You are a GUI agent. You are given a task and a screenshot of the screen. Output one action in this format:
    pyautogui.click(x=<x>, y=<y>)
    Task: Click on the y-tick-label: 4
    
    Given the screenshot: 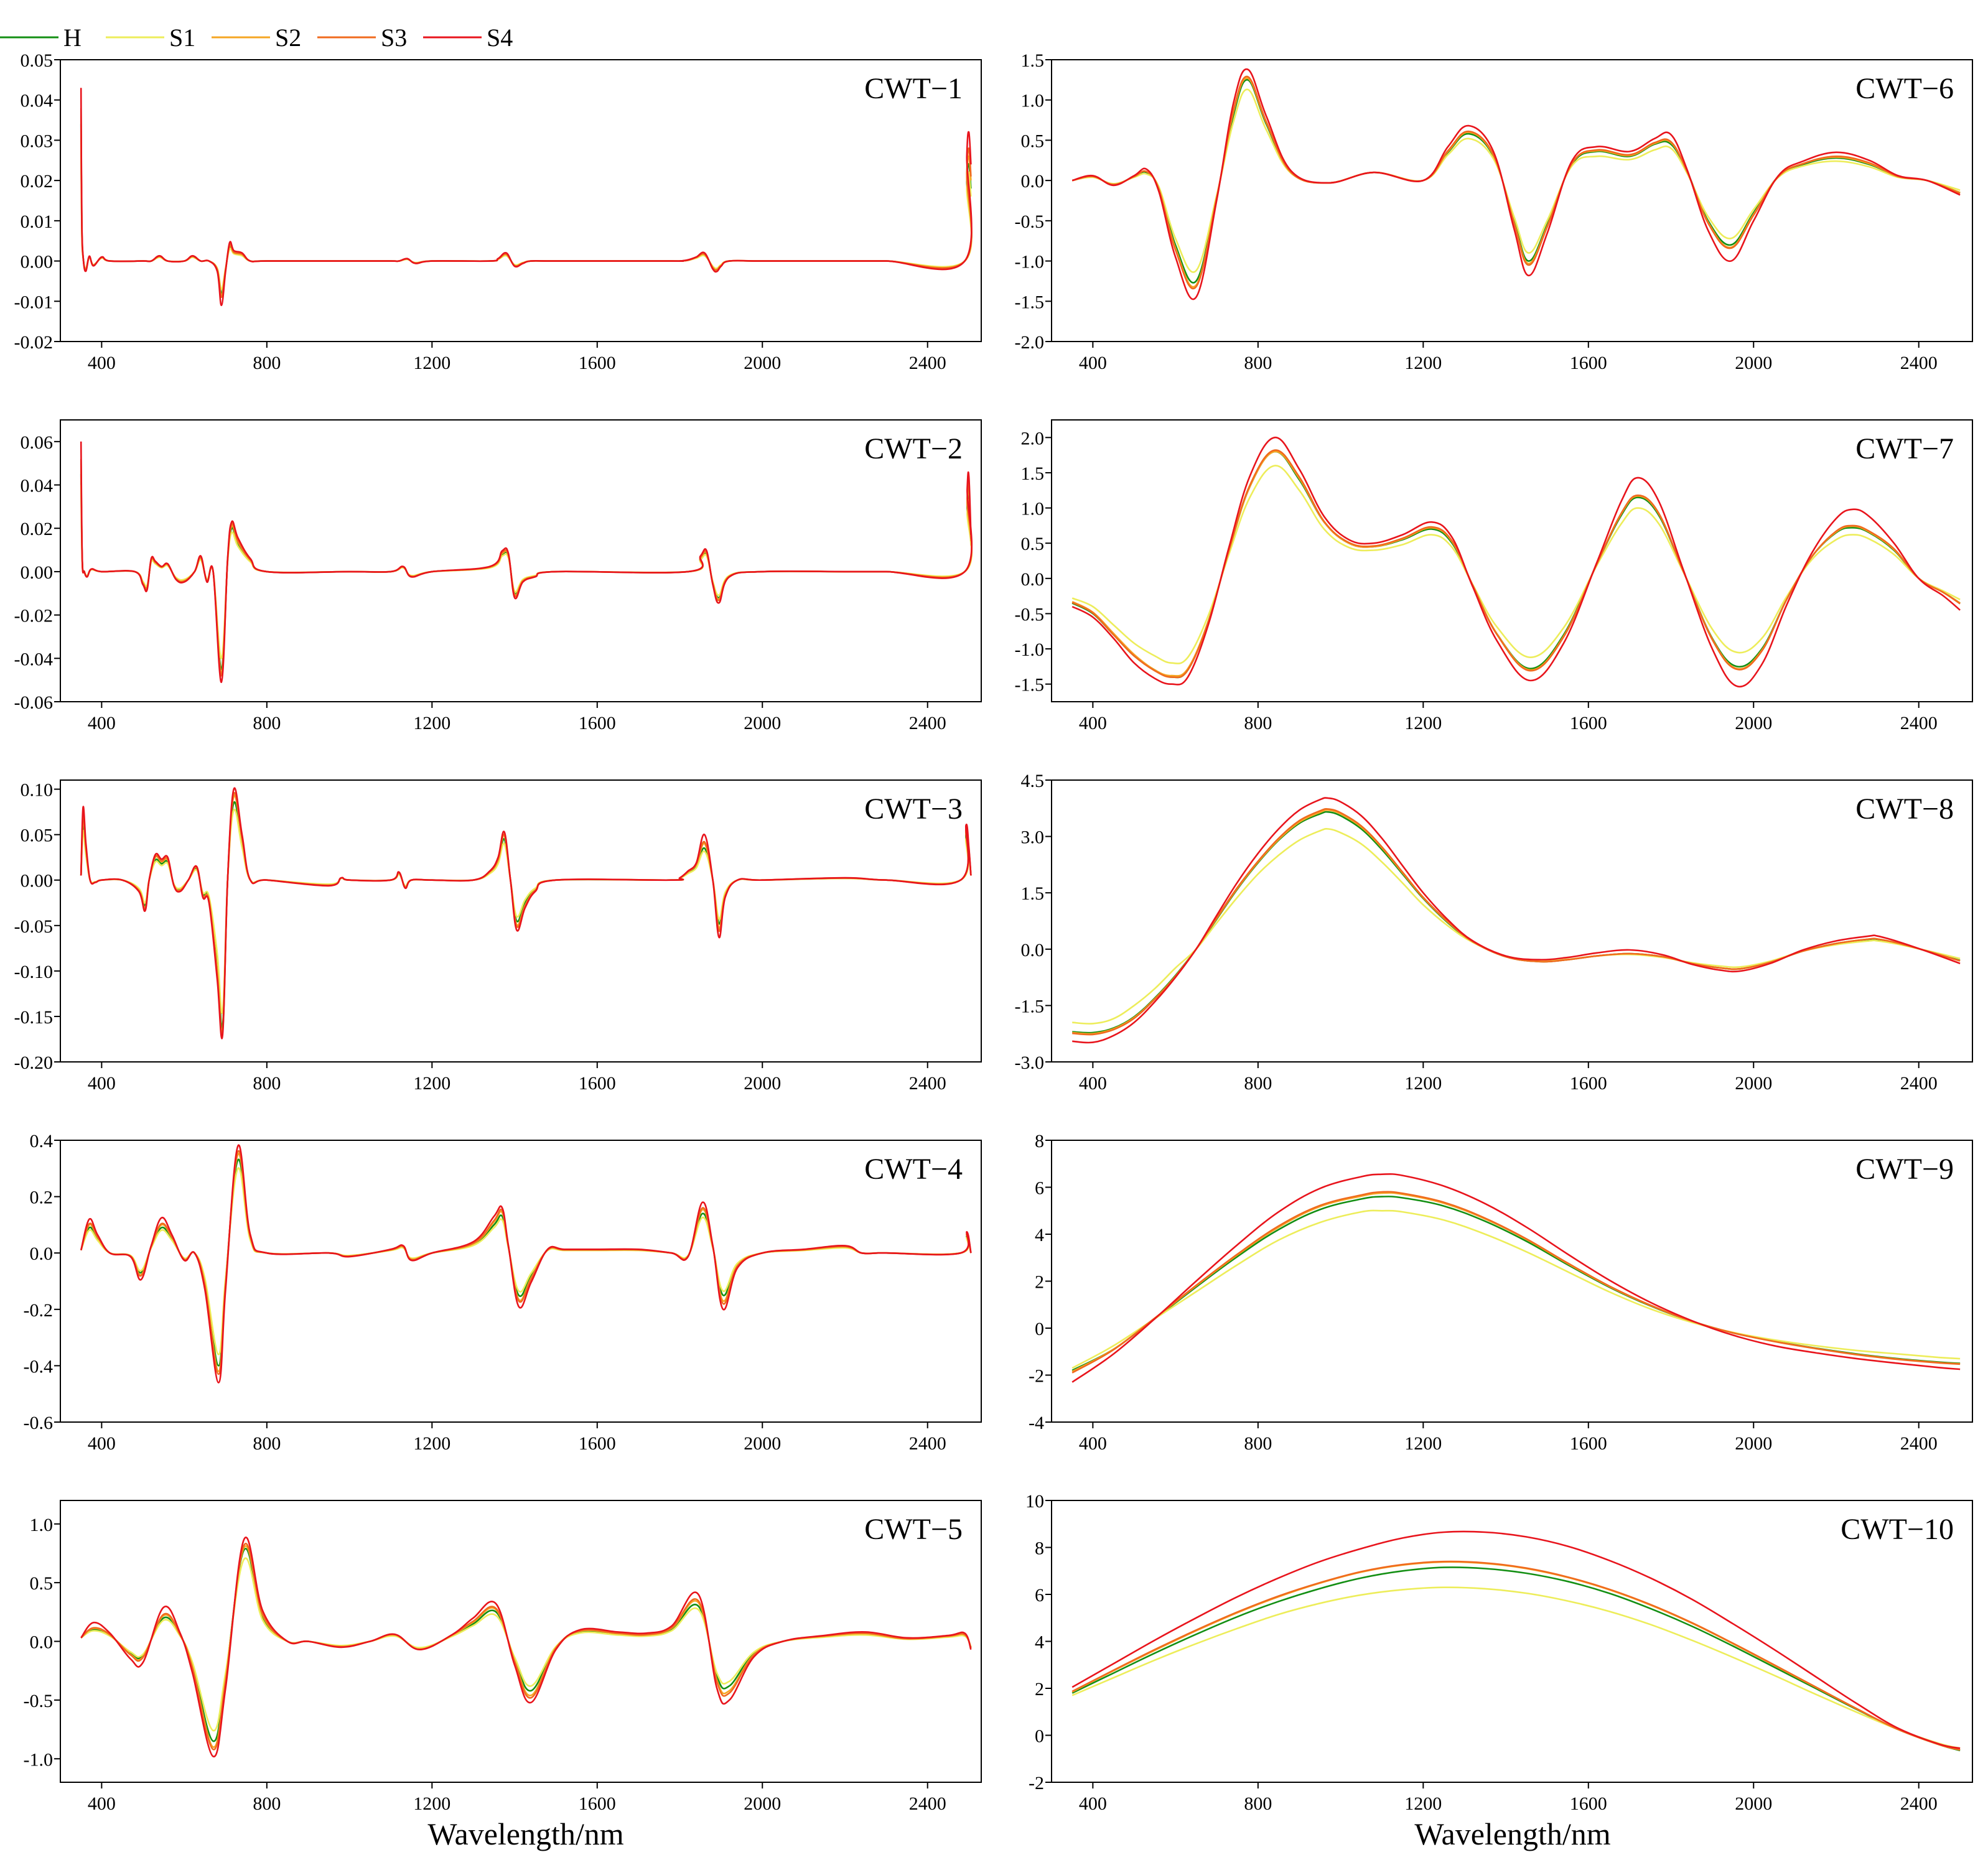 What is the action you would take?
    pyautogui.click(x=1039, y=1643)
    